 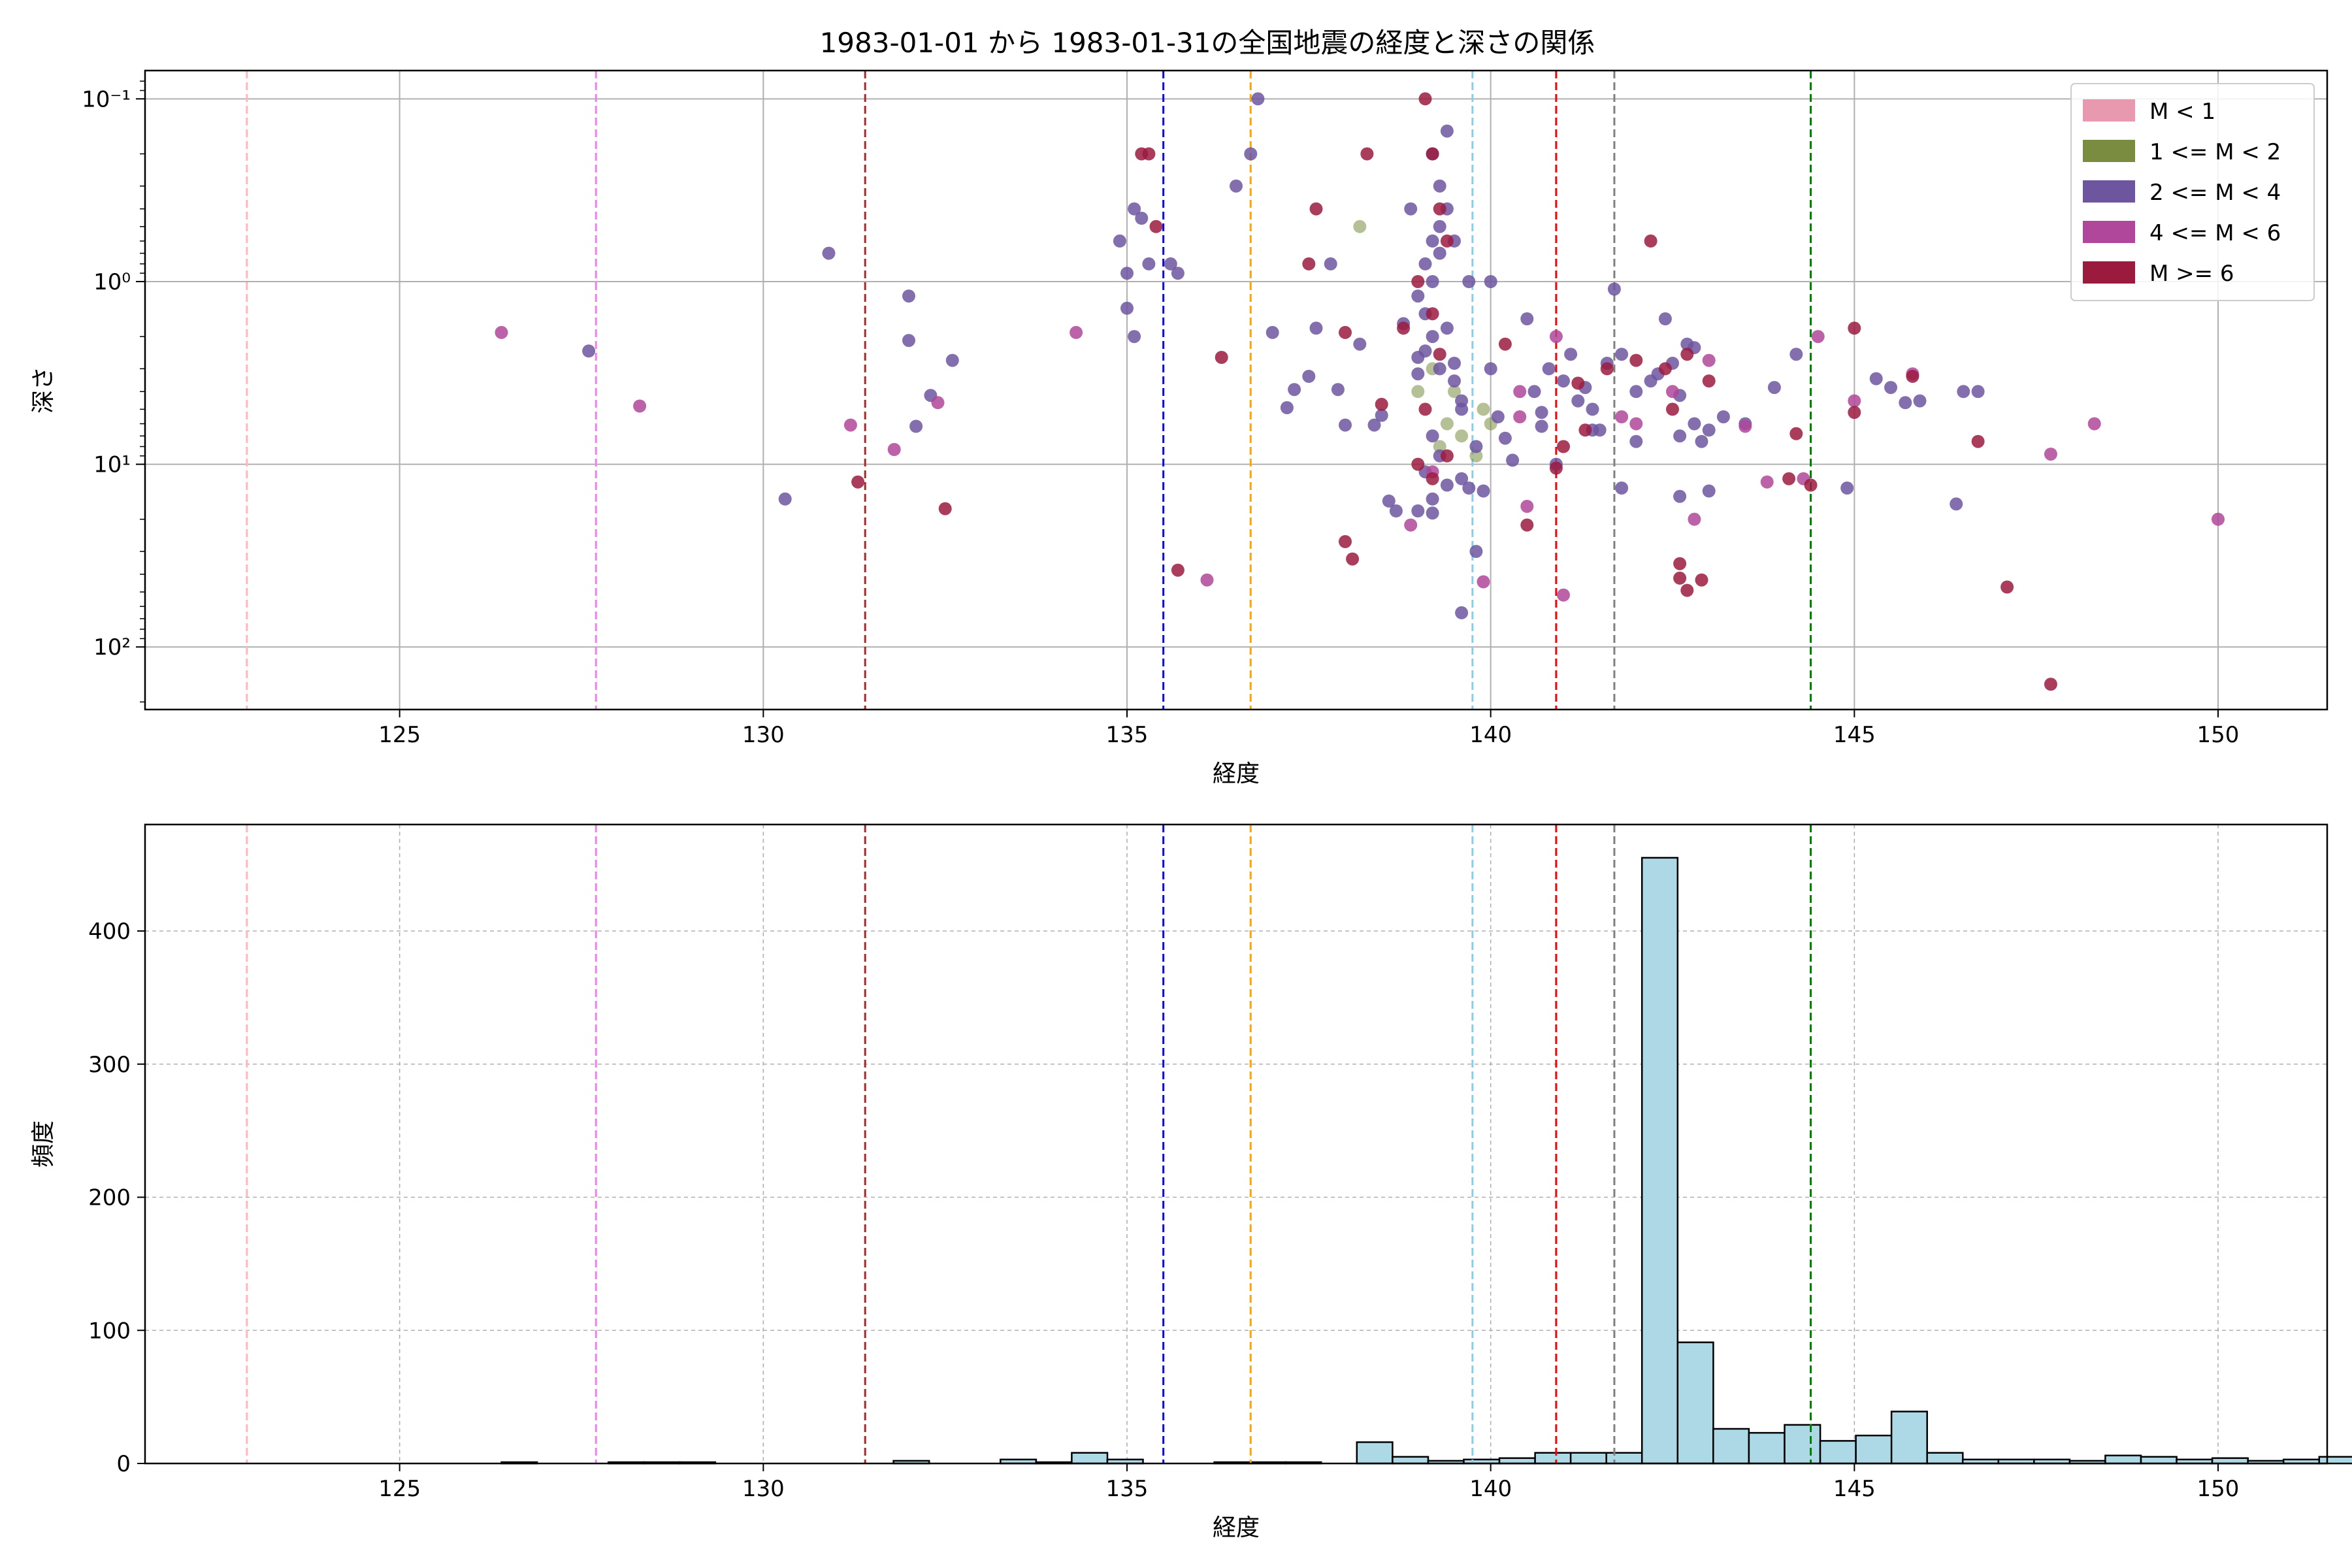 What do you see at coordinates (112, 282) in the screenshot?
I see `scatter-y-tick-label: 10⁰` at bounding box center [112, 282].